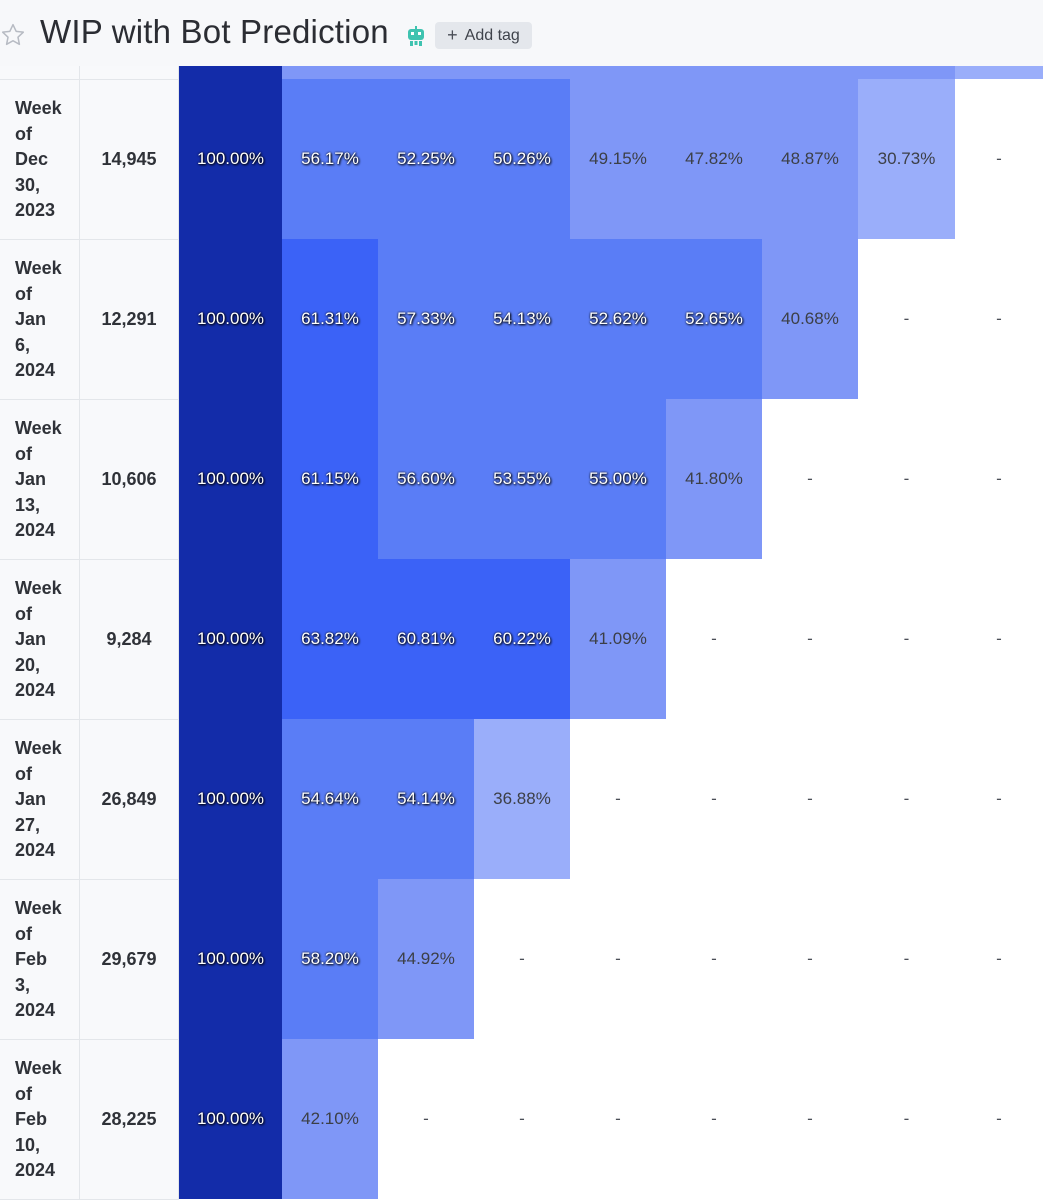 This screenshot has height=1200, width=1043. Describe the element at coordinates (522, 639) in the screenshot. I see `retention-cell: 60.22%` at that location.